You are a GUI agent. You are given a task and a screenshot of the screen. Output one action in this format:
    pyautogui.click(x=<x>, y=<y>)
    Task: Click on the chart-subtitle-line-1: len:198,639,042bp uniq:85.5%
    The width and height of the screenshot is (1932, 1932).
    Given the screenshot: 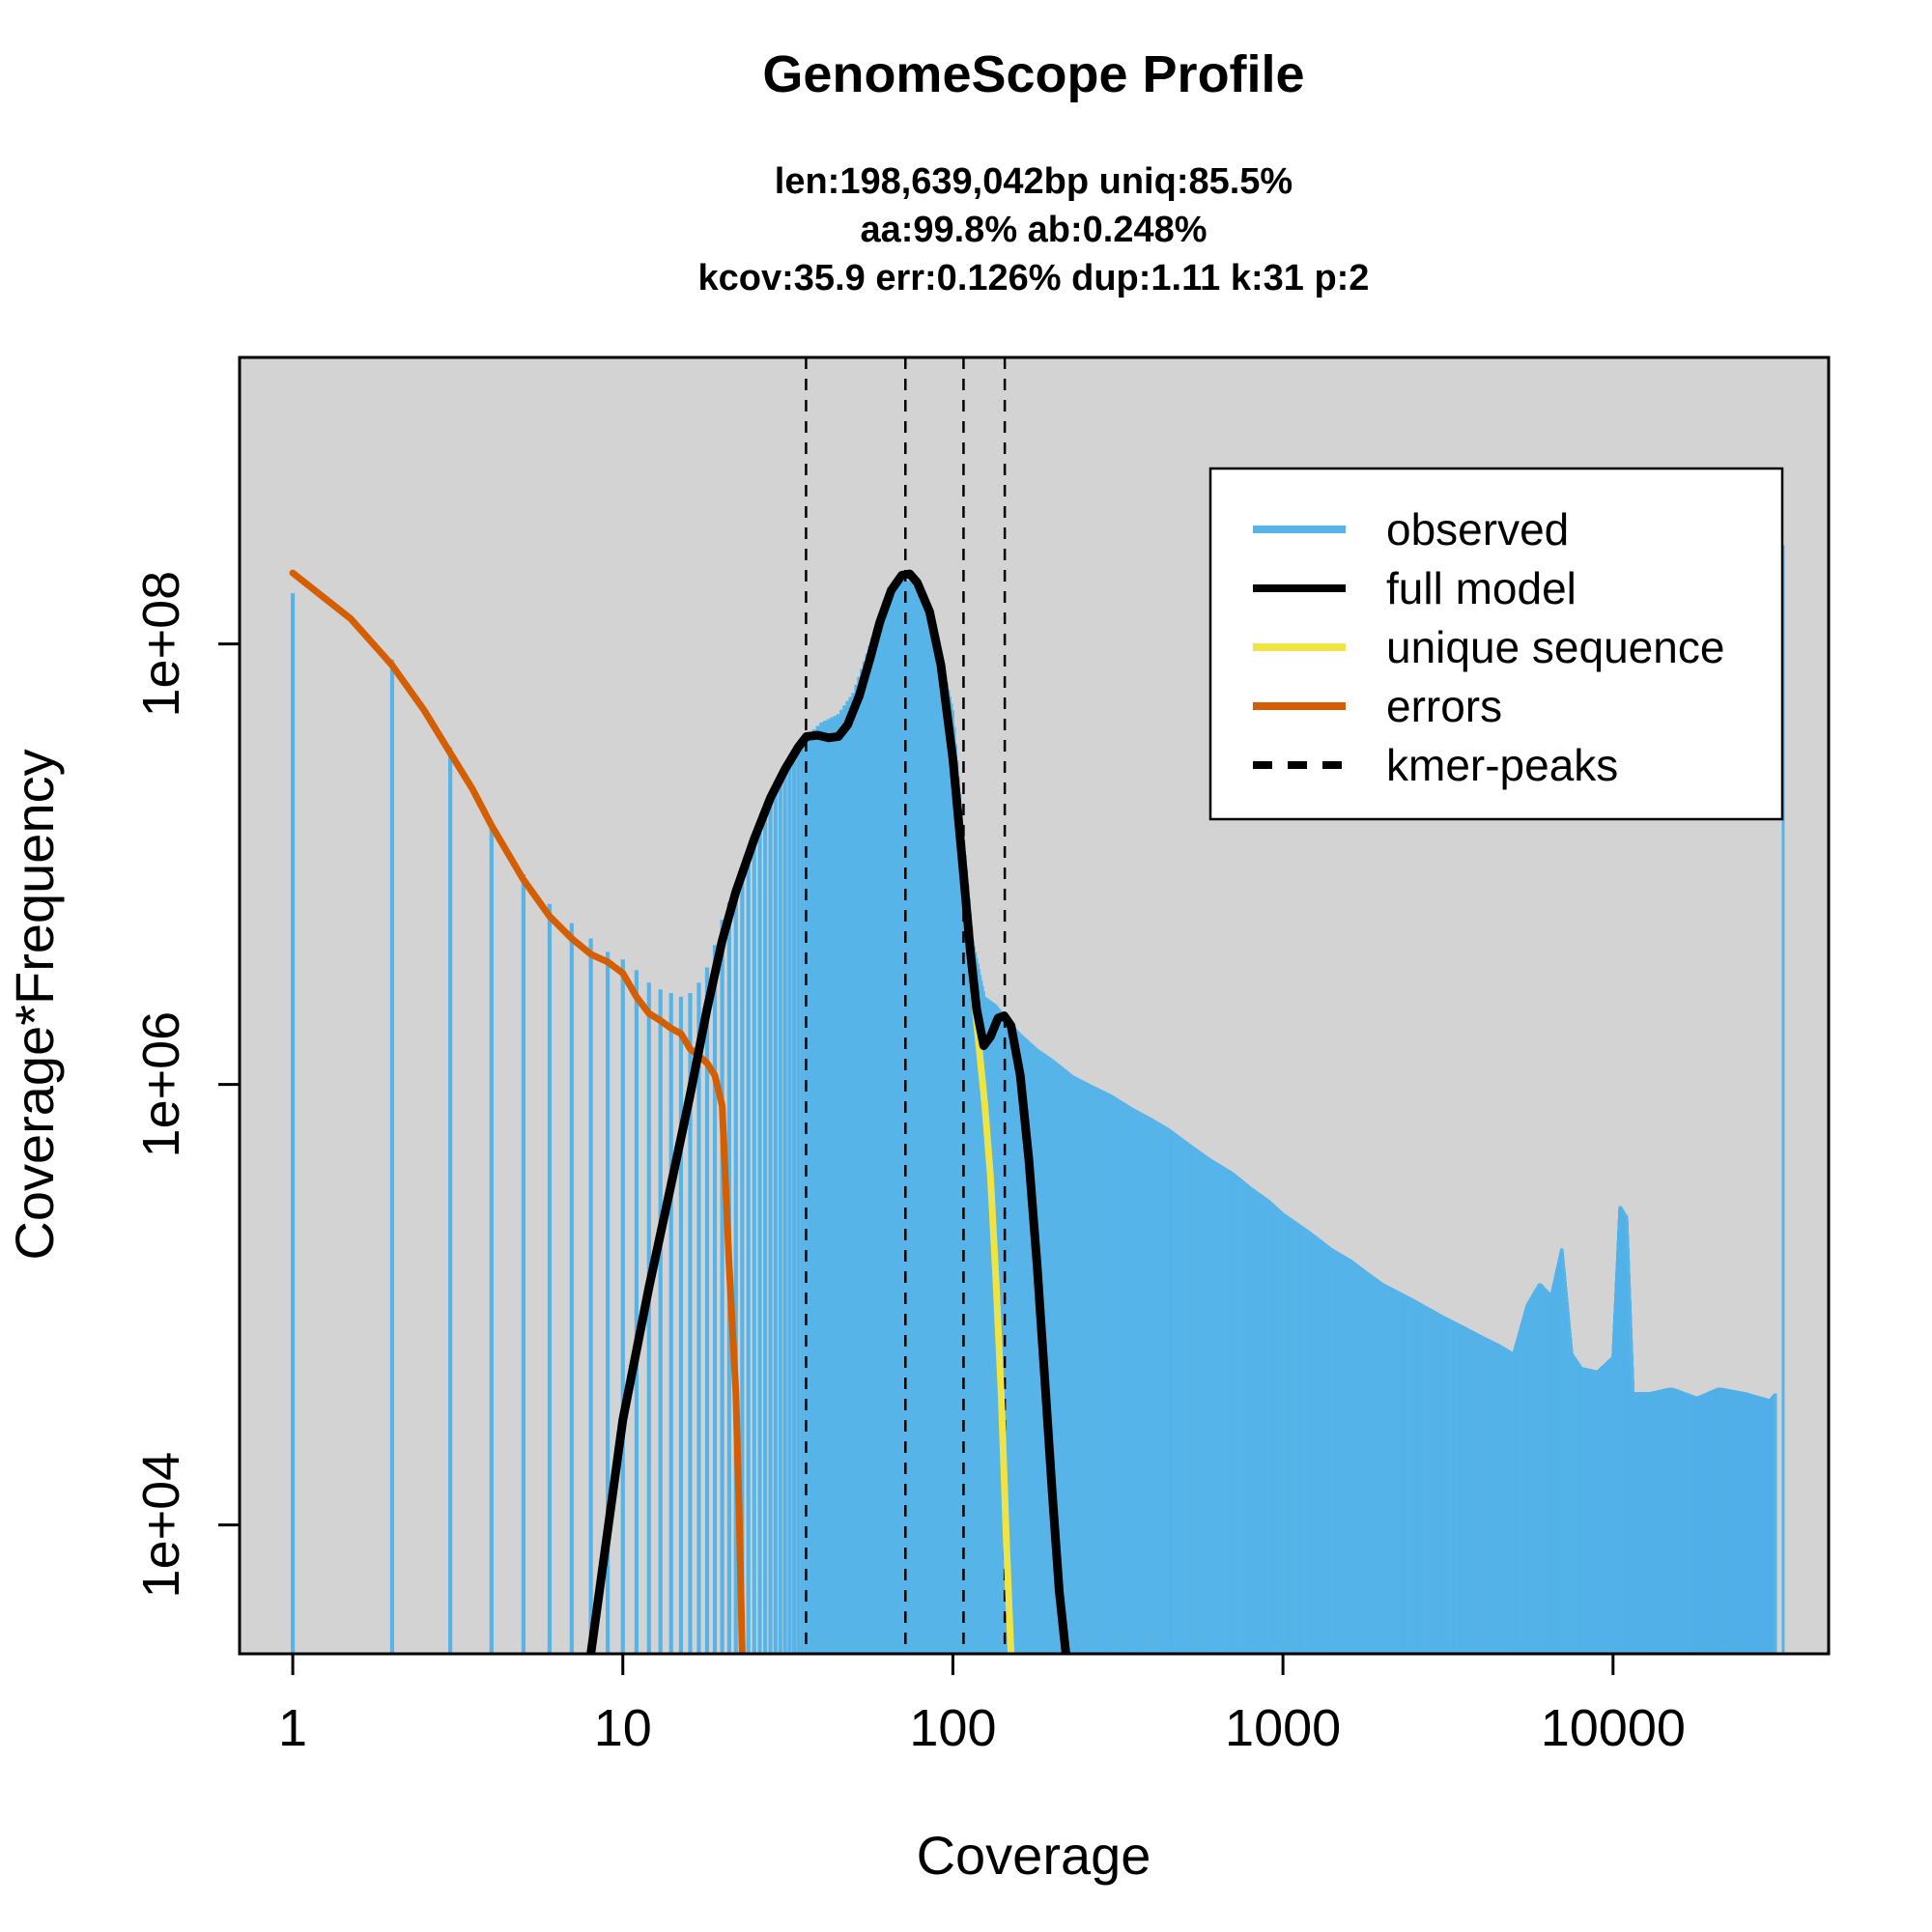 What is the action you would take?
    pyautogui.click(x=1034, y=181)
    